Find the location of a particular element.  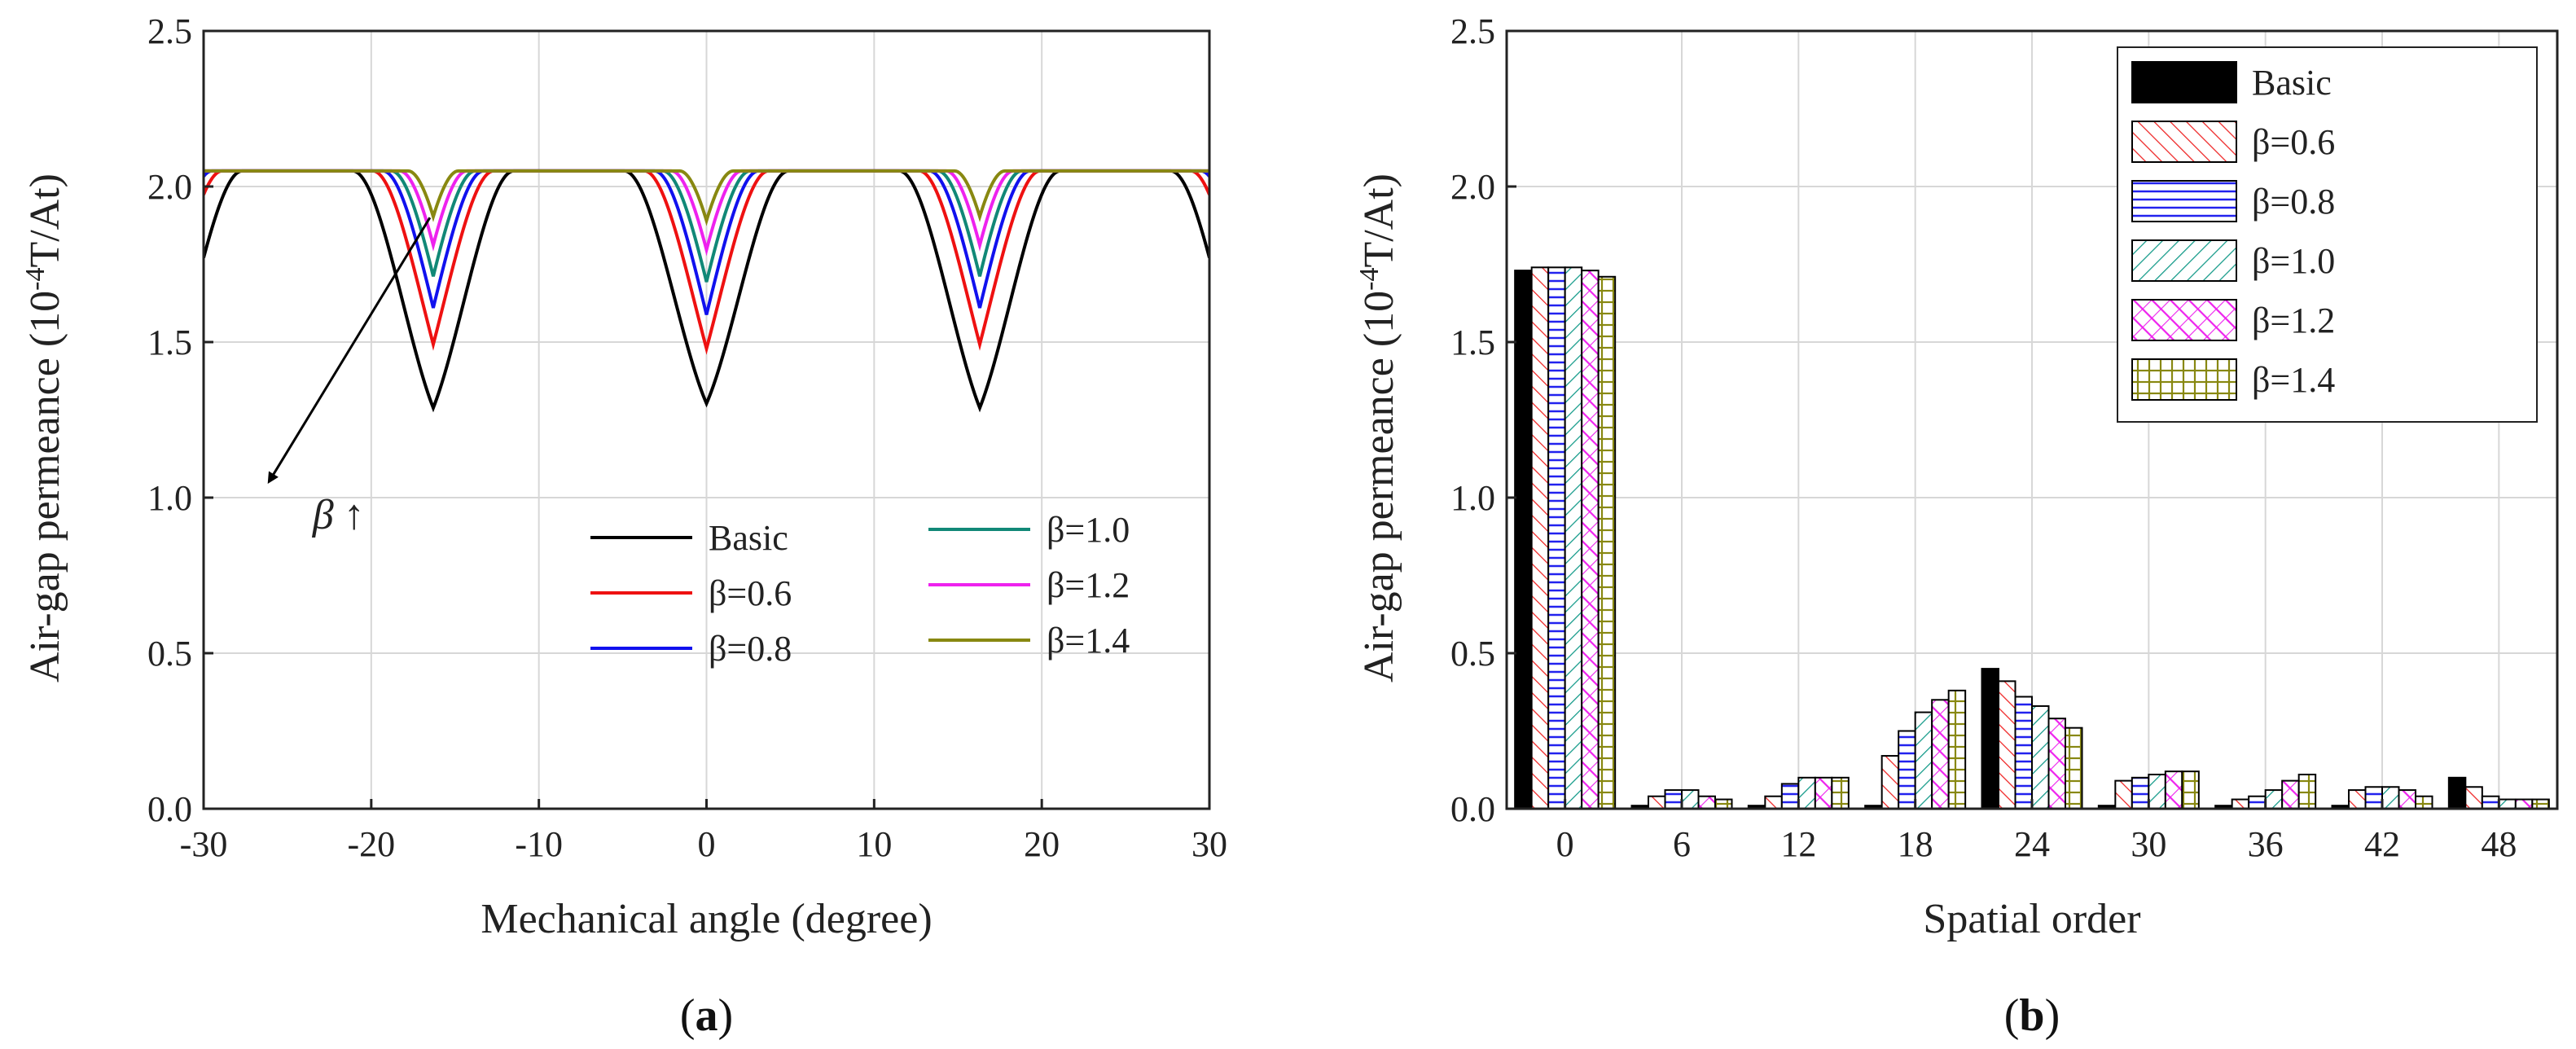

chart-b-legend-label: β=0.8 is located at coordinates (2293, 202).